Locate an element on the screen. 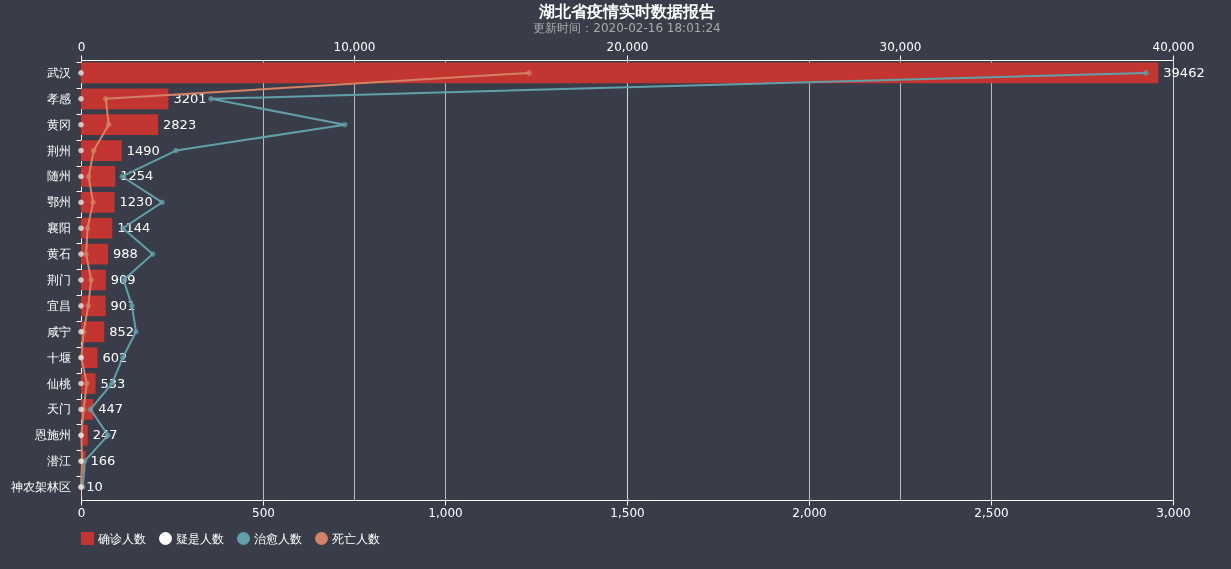  x-tick-label: 2,000 is located at coordinates (809, 512).